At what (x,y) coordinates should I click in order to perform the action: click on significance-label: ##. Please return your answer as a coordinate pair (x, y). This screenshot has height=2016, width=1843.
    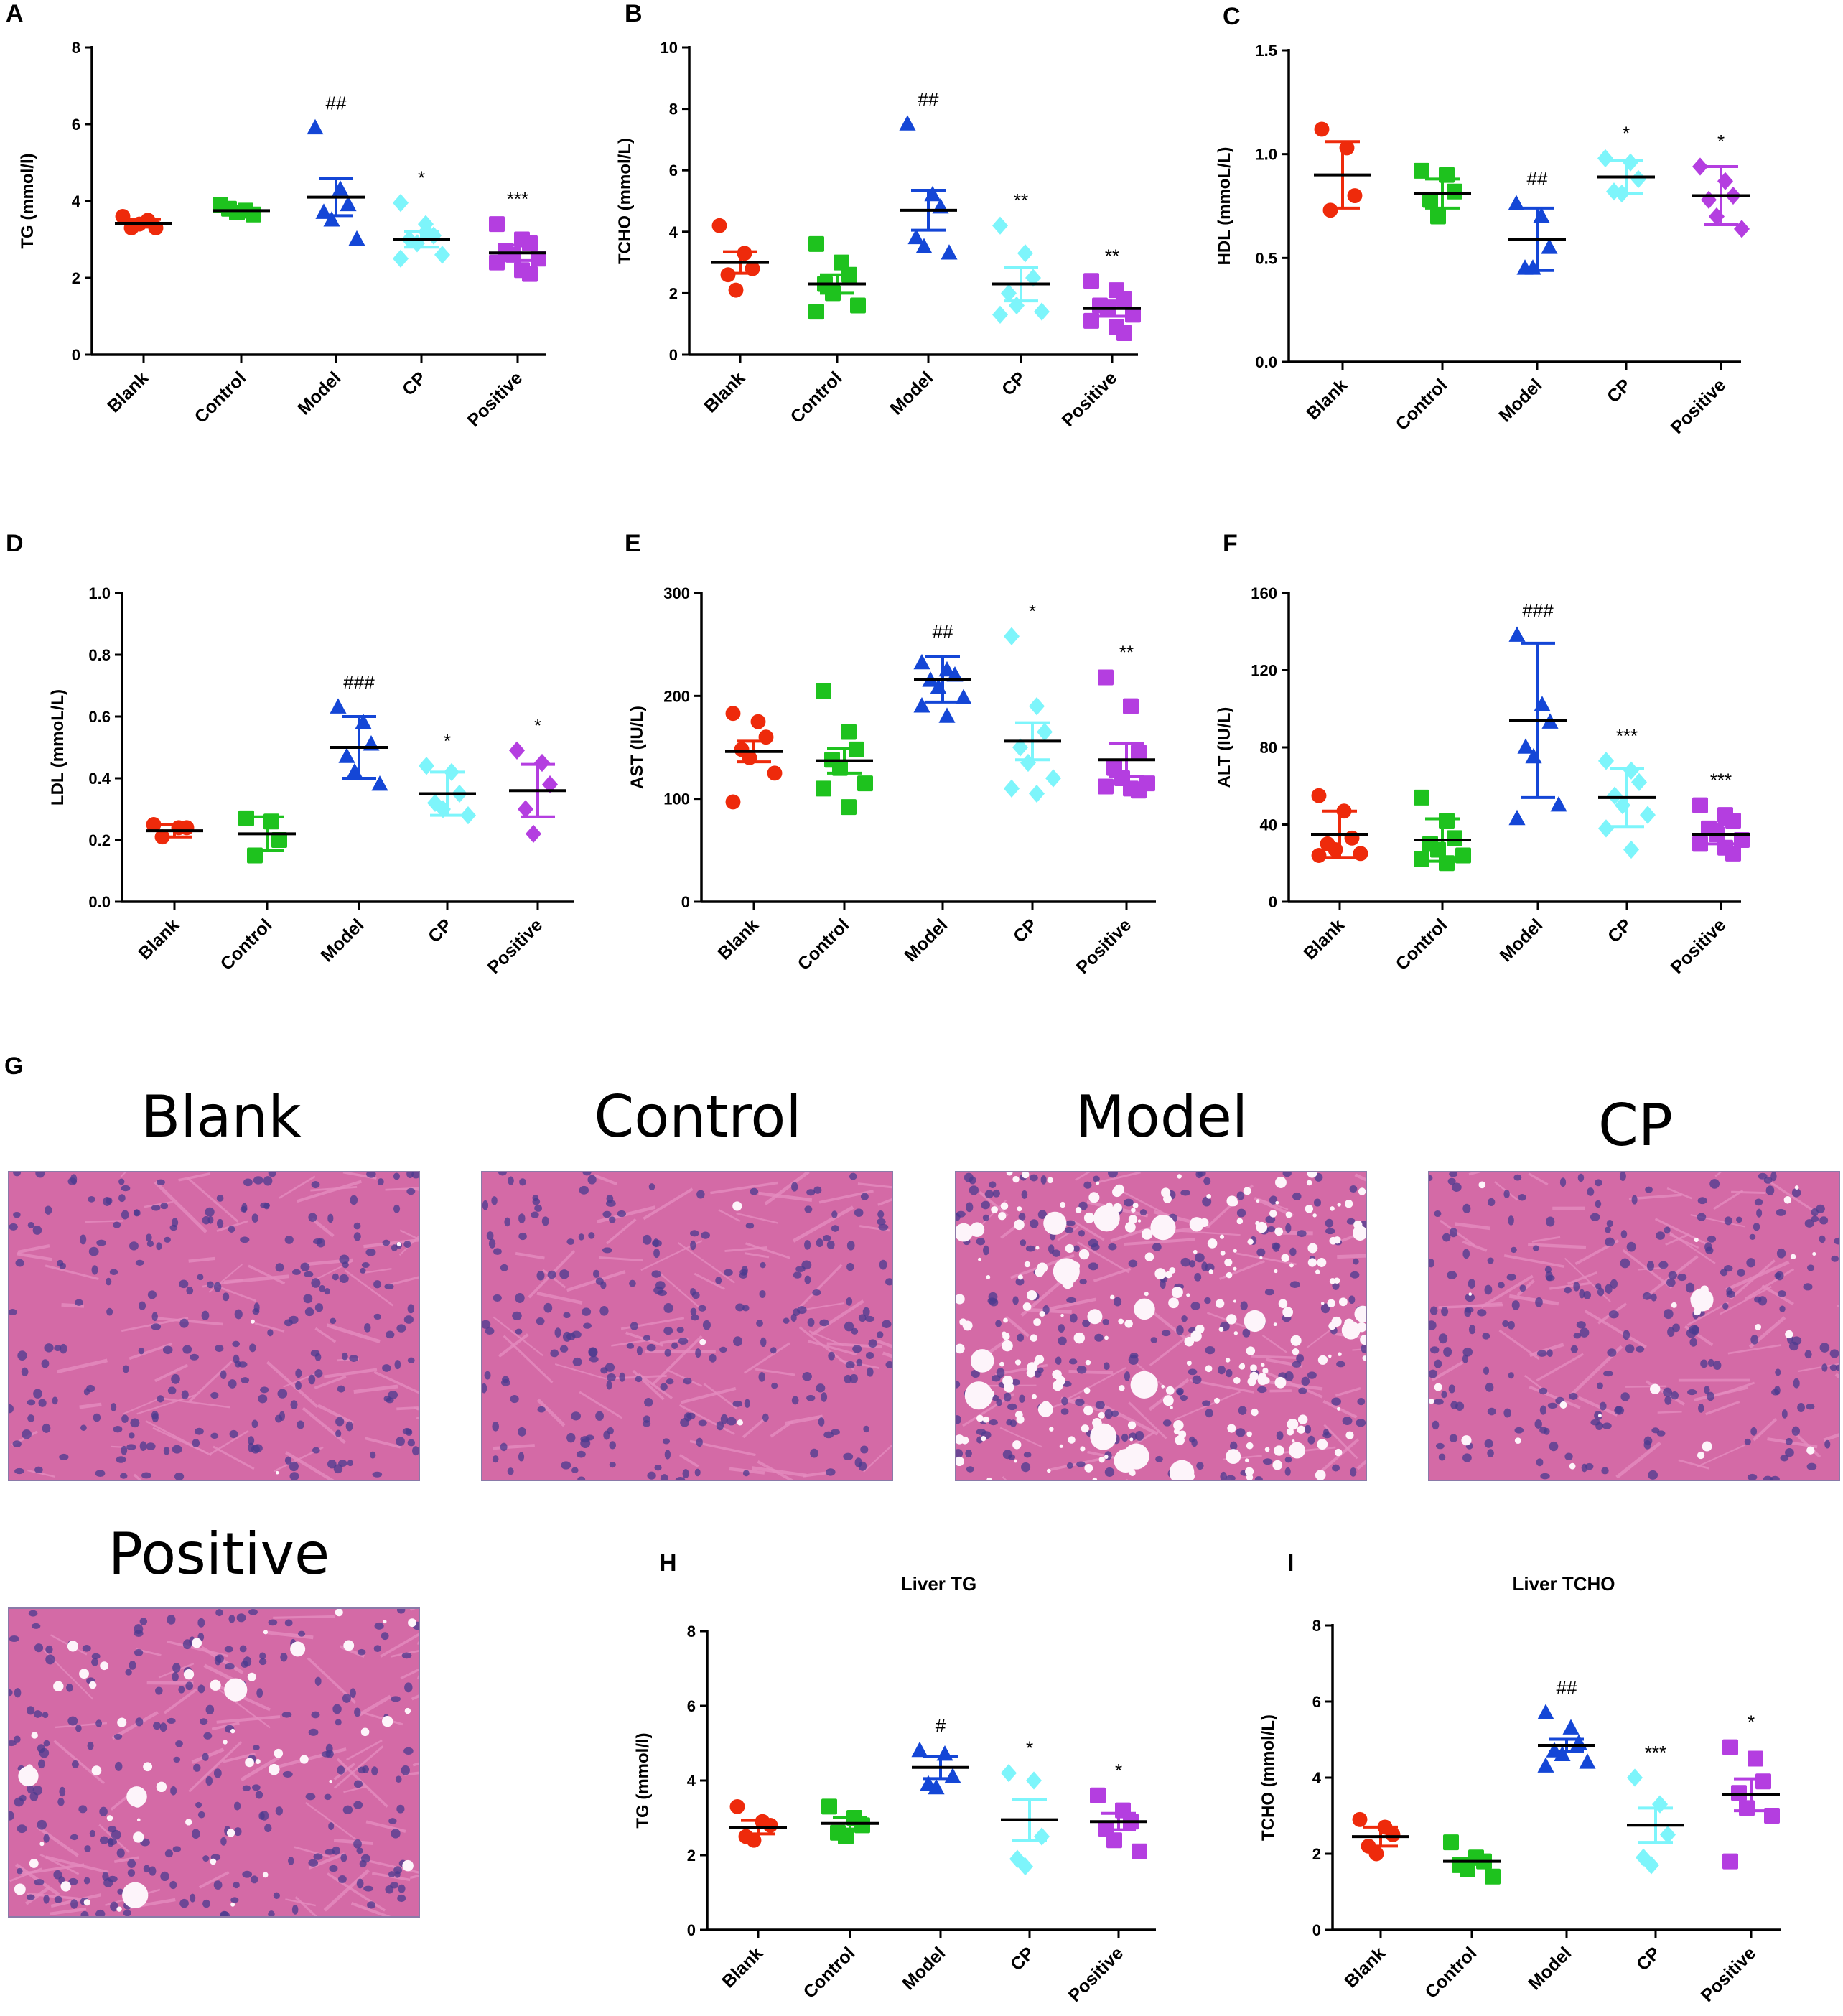
    Looking at the image, I should click on (336, 102).